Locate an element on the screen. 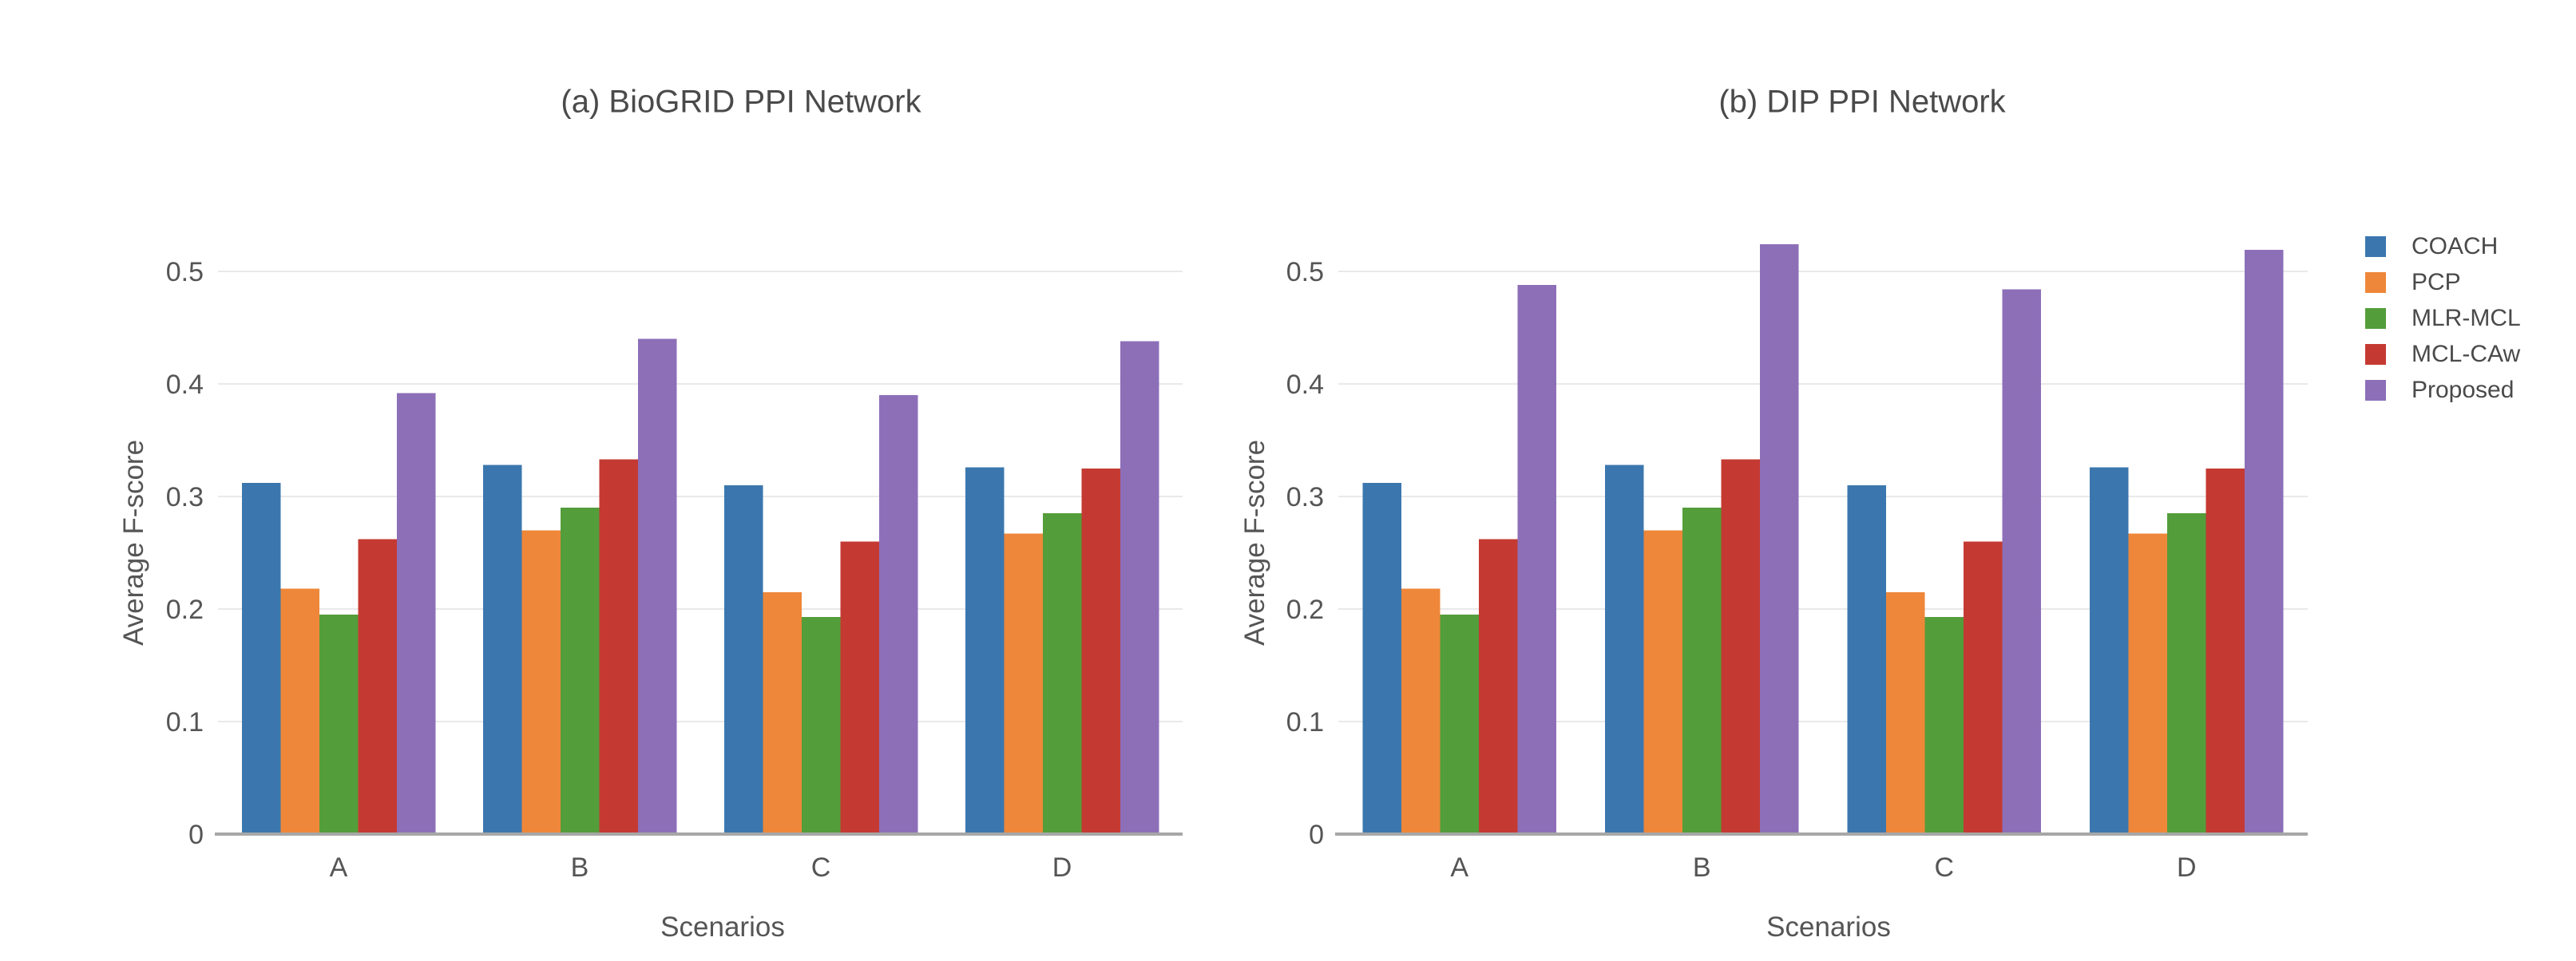 This screenshot has height=961, width=2576. chart-a-title: (a) BioGRID PPI Network is located at coordinates (741, 102).